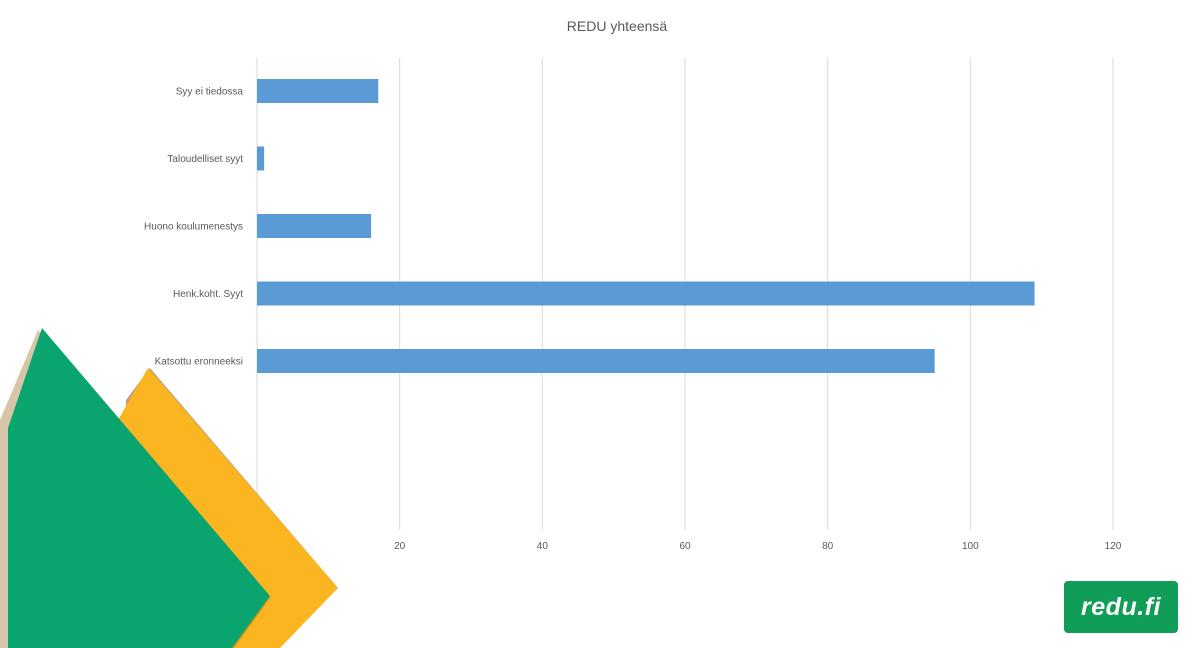  I want to click on category-label: Henk.koht. Syyt, so click(208, 294).